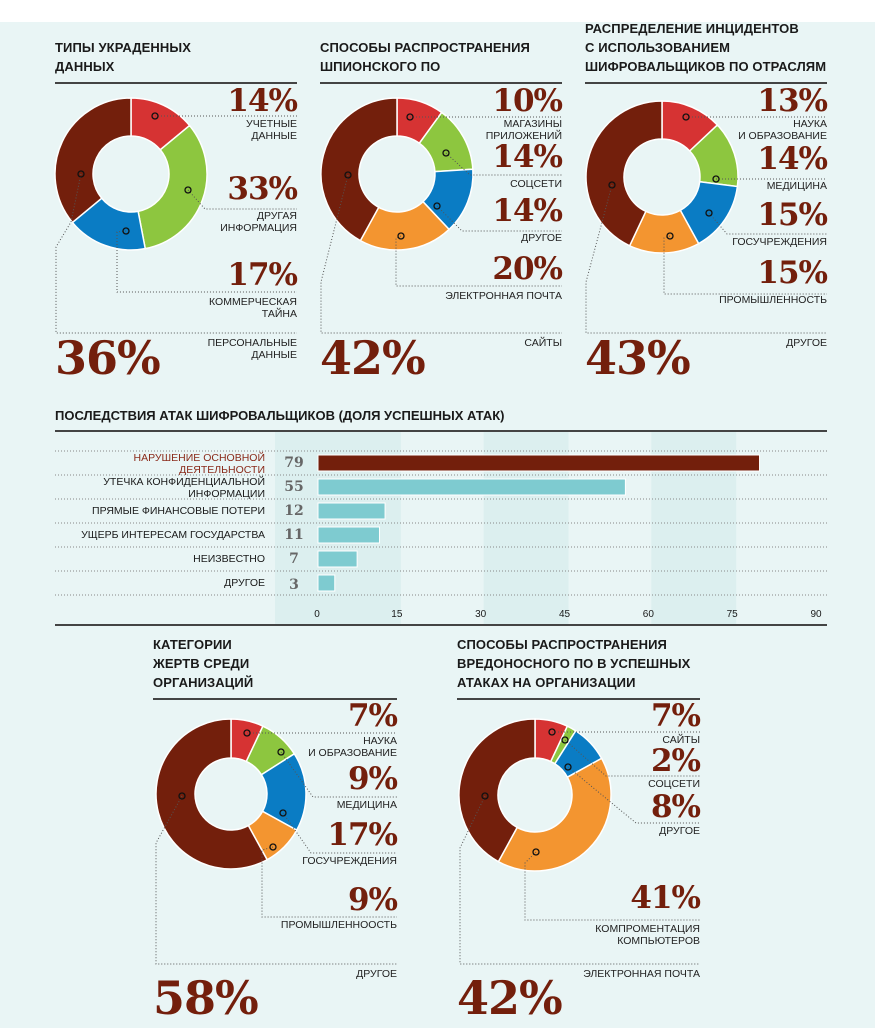 This screenshot has height=1028, width=875. Describe the element at coordinates (638, 358) in the screenshot. I see `slice-percent-large: 43%` at that location.